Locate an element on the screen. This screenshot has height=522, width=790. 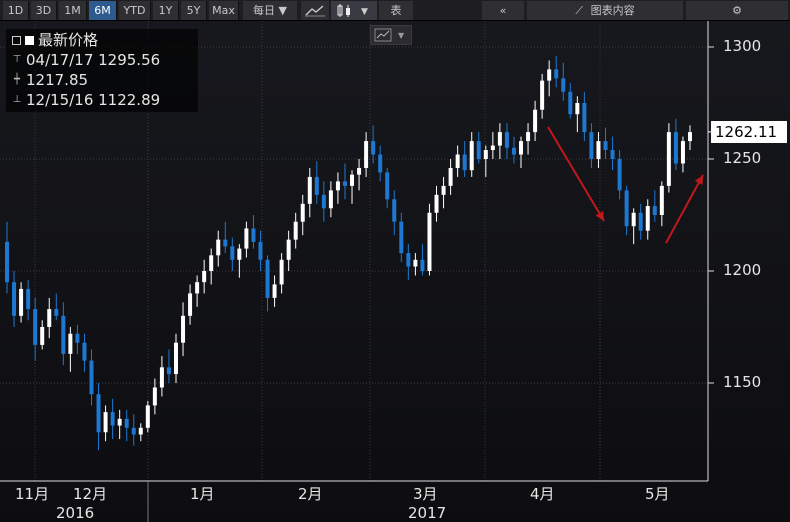
y-tick-label: 1150 is located at coordinates (742, 382).